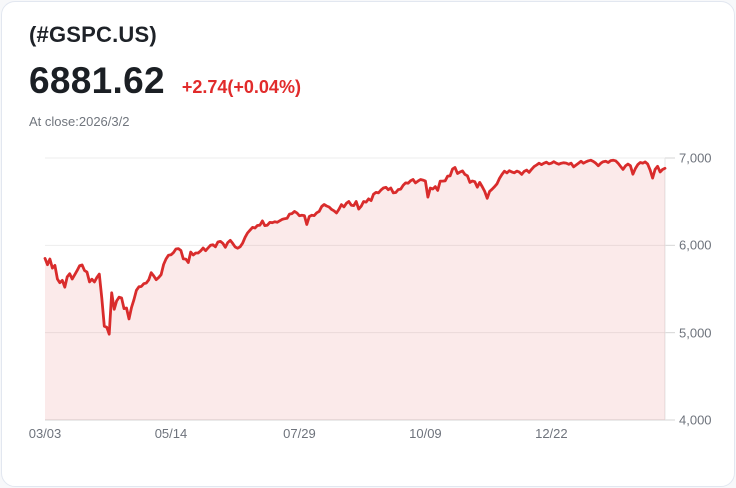 The height and width of the screenshot is (488, 736). Describe the element at coordinates (425, 433) in the screenshot. I see `x-axis-label: 10/09` at that location.